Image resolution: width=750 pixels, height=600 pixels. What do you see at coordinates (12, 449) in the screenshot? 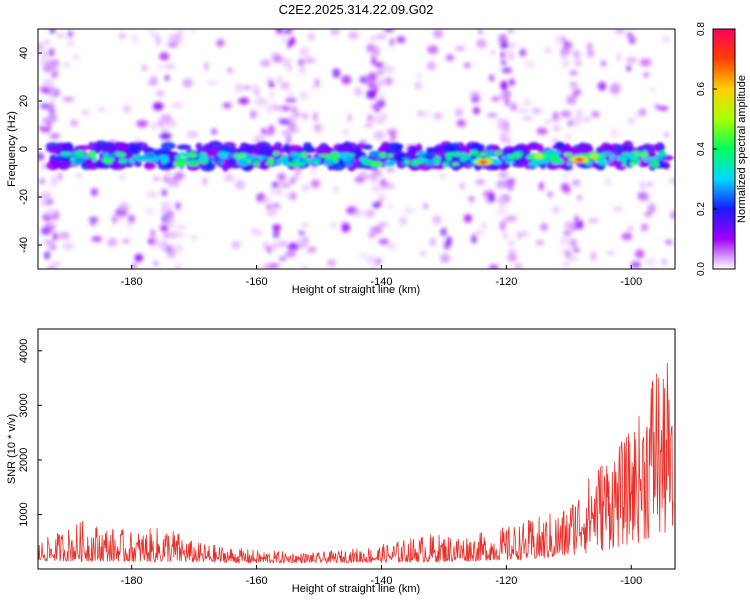
I see `snr-y-label: SNR (10 * v/v)` at bounding box center [12, 449].